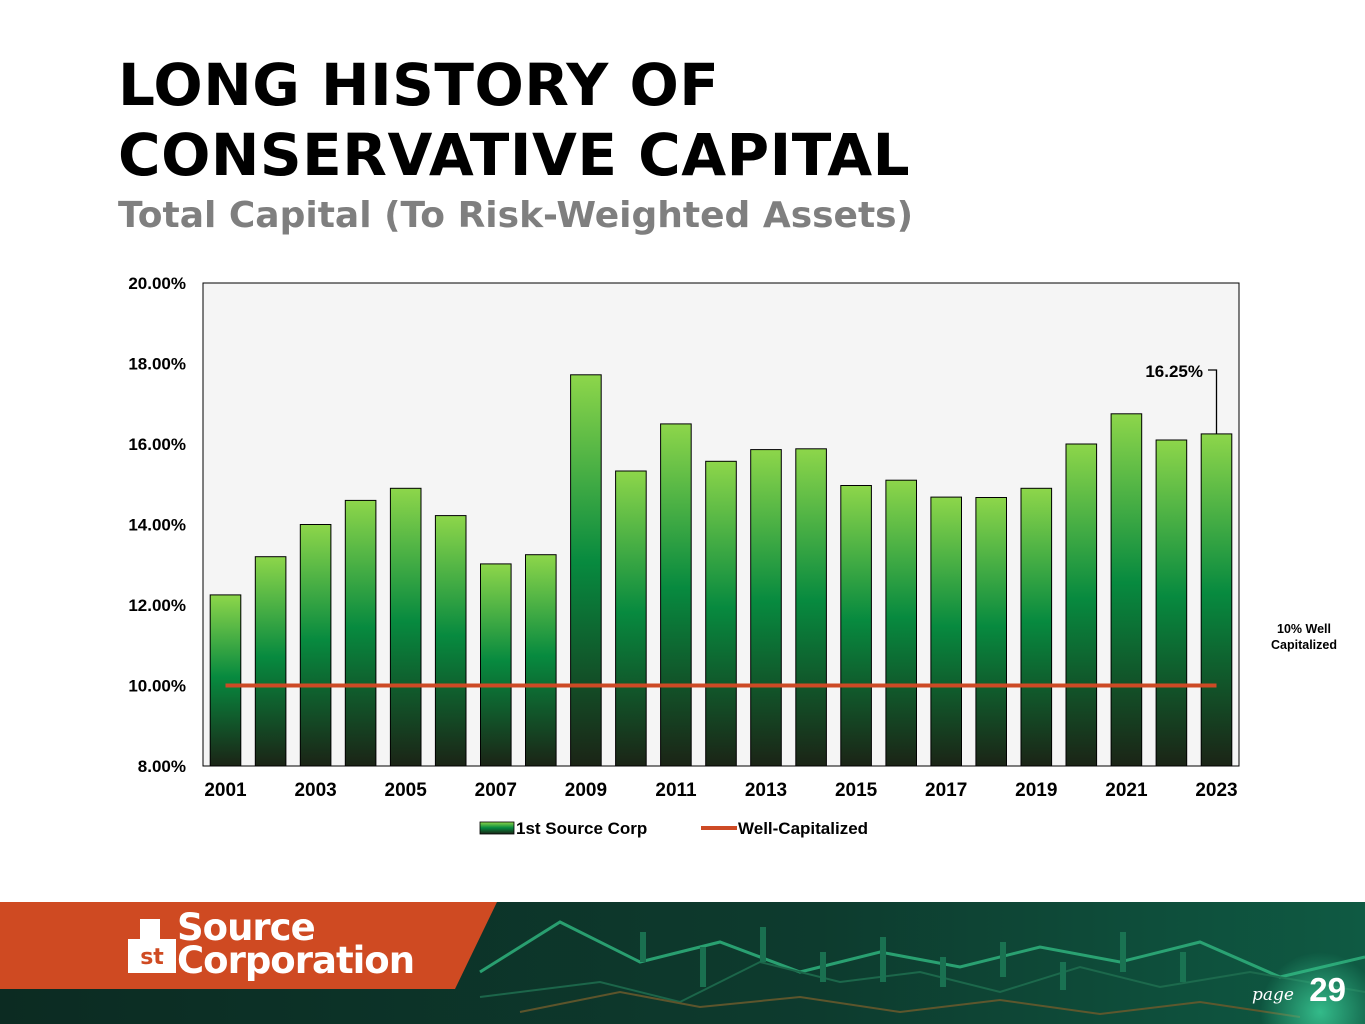  What do you see at coordinates (1036, 790) in the screenshot?
I see `x-tick-label: 2019` at bounding box center [1036, 790].